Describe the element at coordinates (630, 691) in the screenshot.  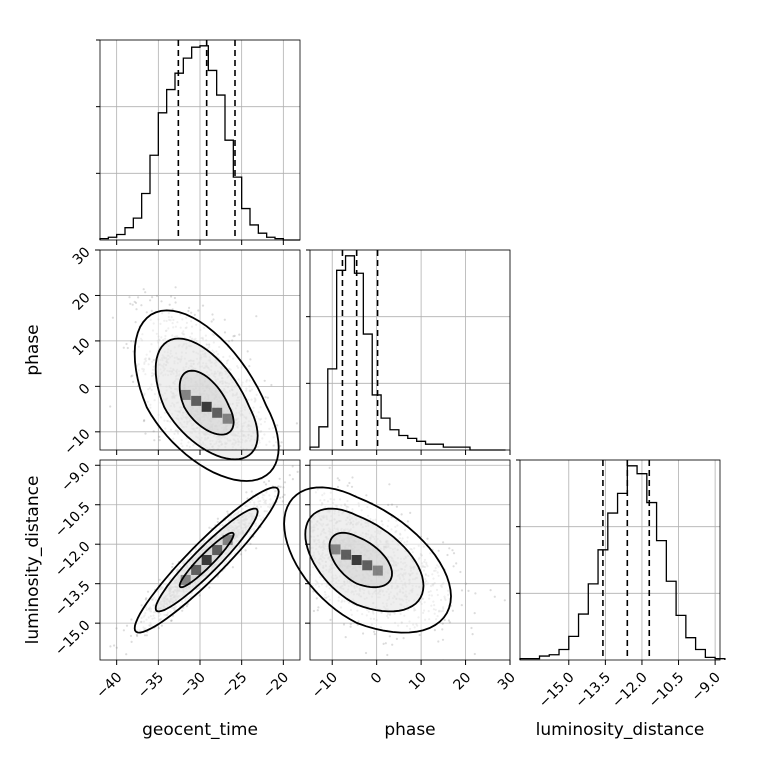
I see `x-tick-label: −12.0` at that location.